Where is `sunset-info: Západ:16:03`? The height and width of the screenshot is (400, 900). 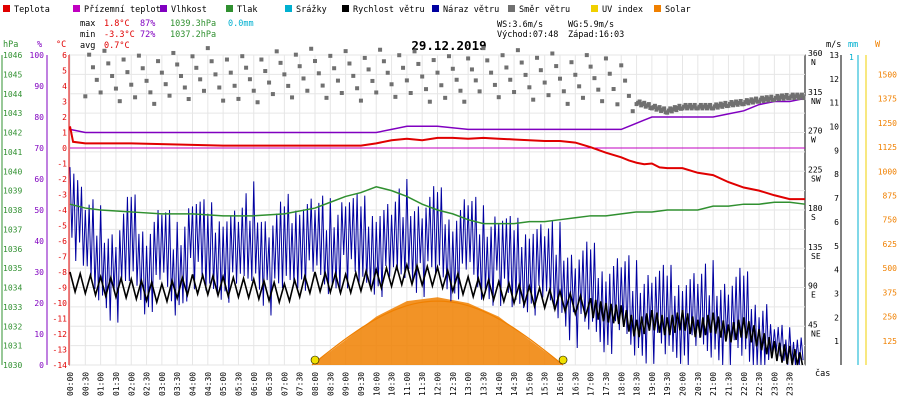
sunset-info: Západ:16:03 is located at coordinates (596, 35).